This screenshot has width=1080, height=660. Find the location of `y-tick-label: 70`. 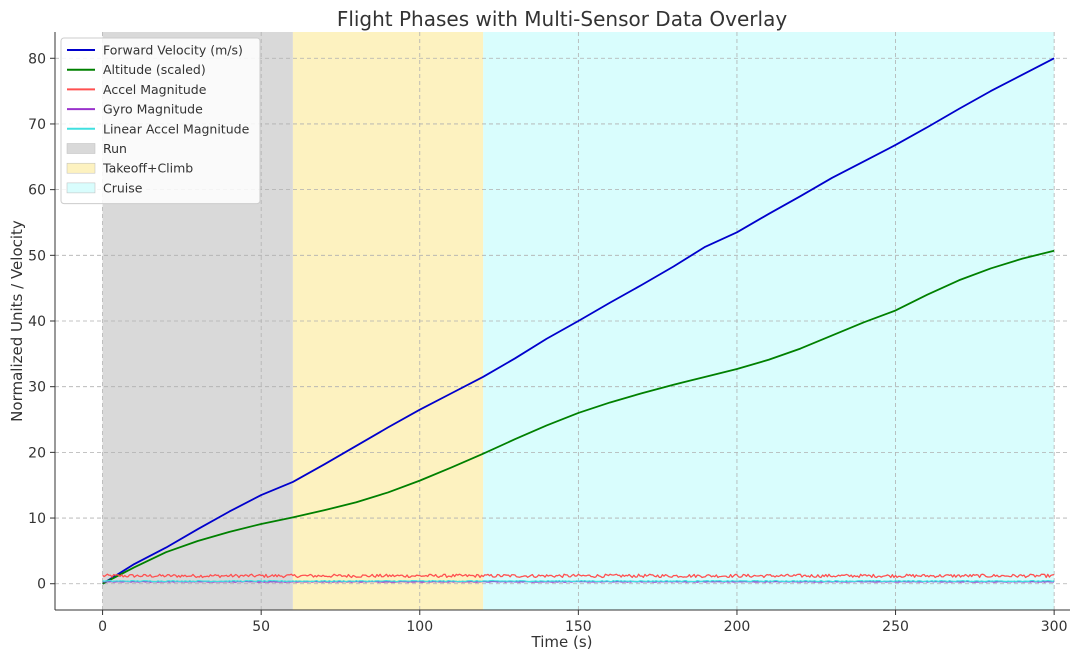

y-tick-label: 70 is located at coordinates (37, 125).